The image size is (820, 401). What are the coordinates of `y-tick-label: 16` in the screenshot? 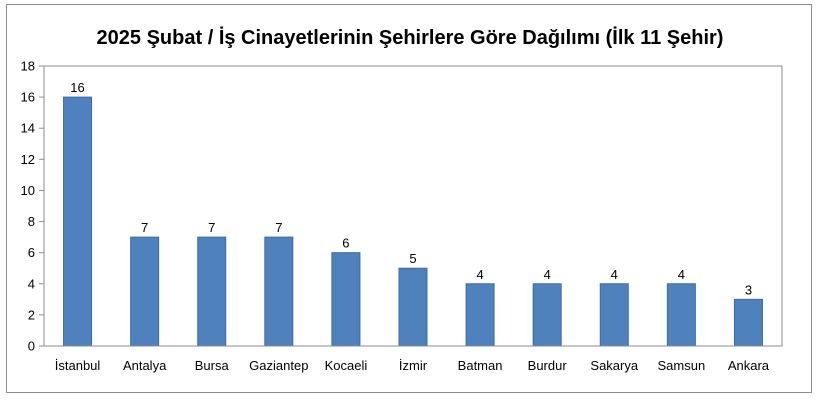 It's located at (28, 97).